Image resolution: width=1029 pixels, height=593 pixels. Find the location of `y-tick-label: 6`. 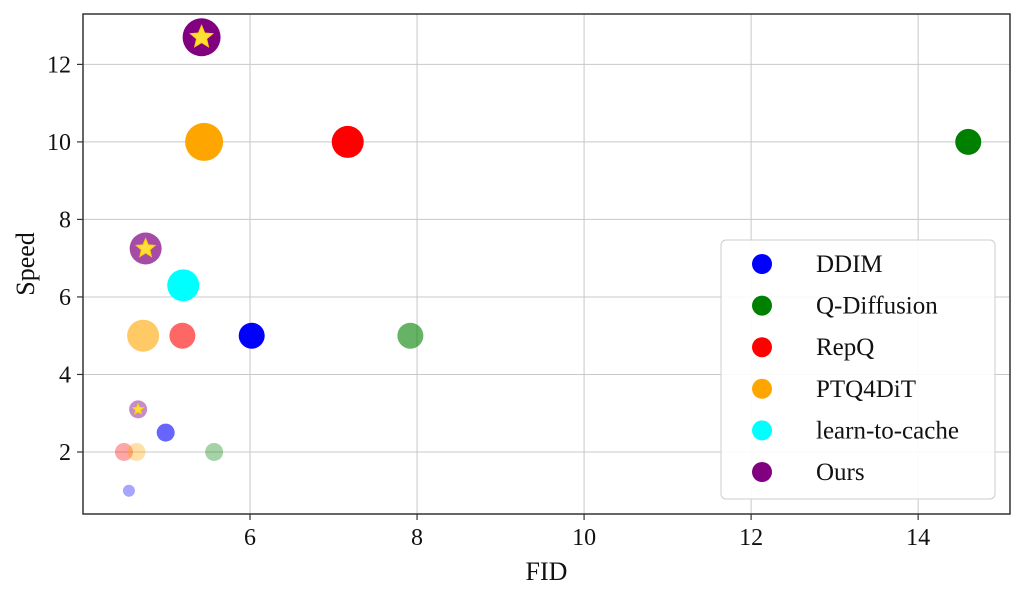

y-tick-label: 6 is located at coordinates (65, 298).